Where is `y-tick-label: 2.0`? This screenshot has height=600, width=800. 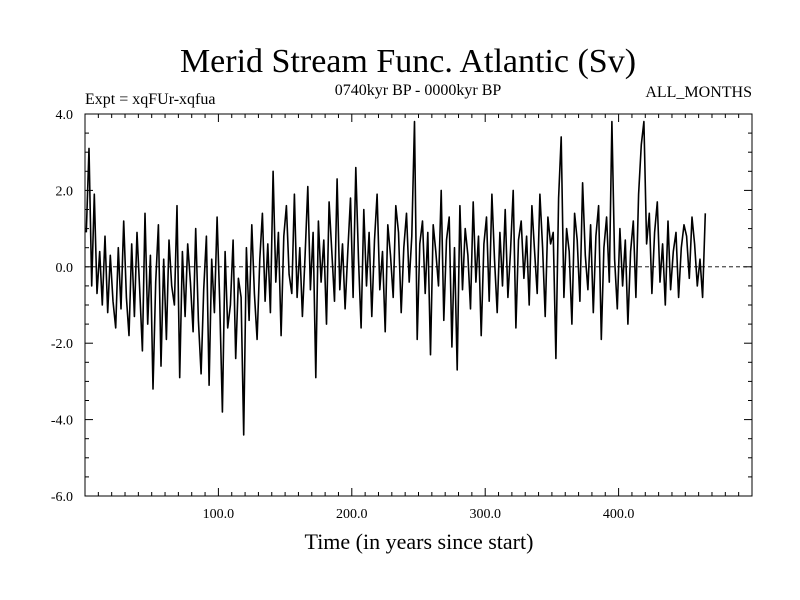 y-tick-label: 2.0 is located at coordinates (65, 191).